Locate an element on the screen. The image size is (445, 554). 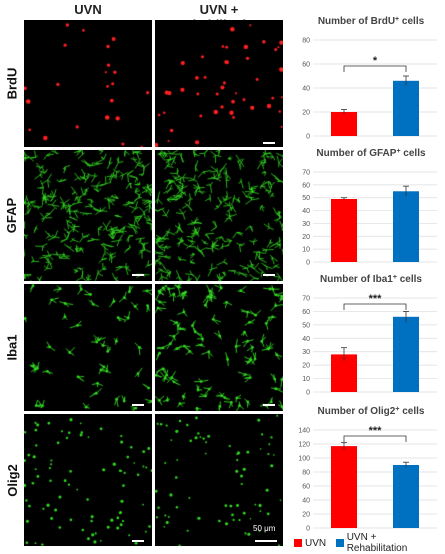
micrograph-gfap-rehab is located at coordinates (219, 215).